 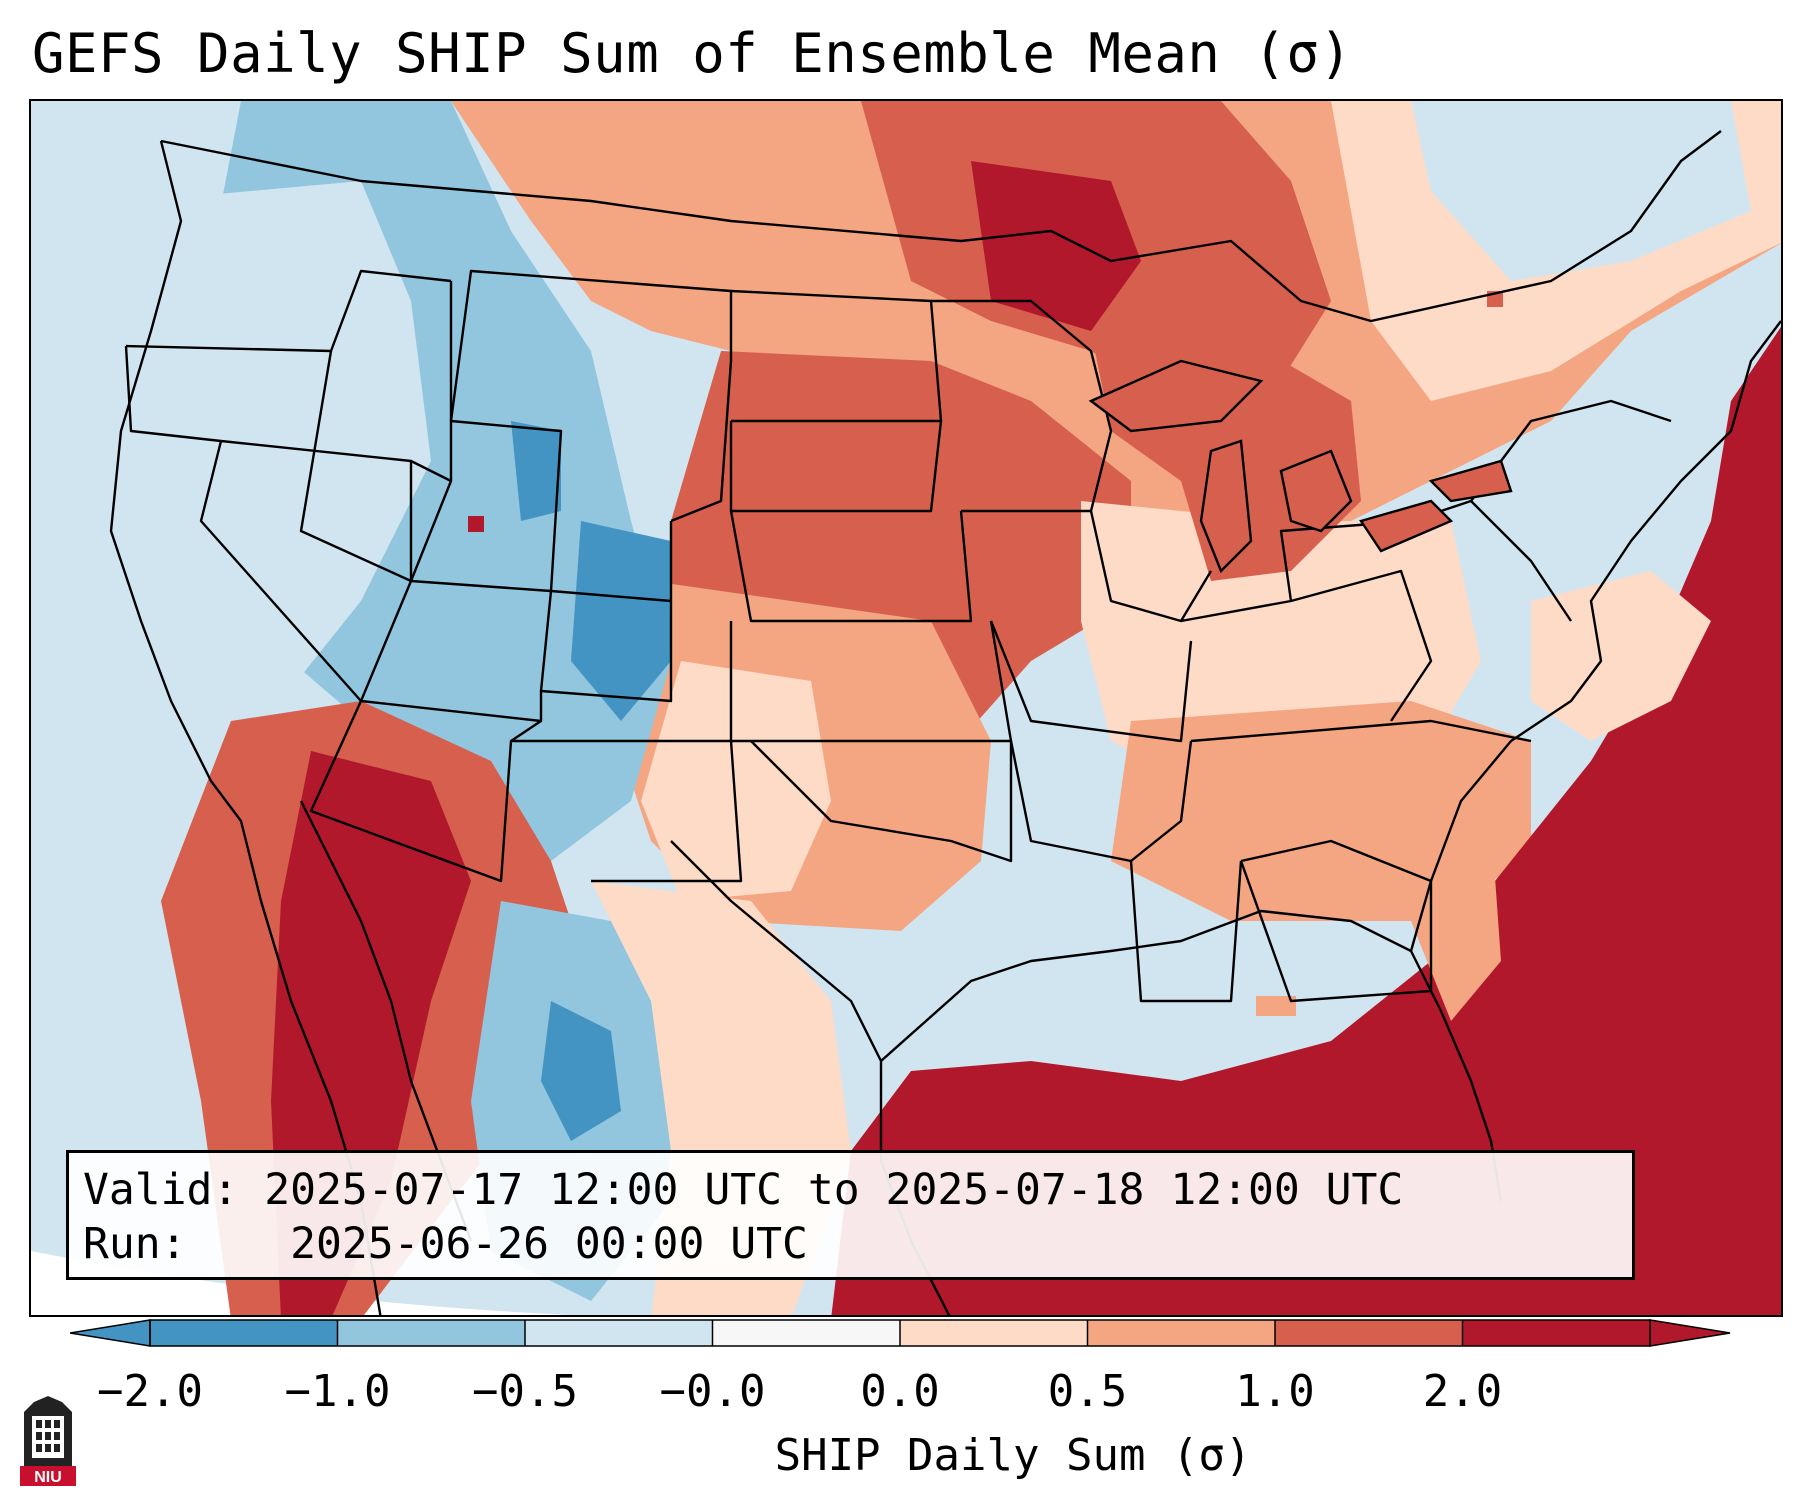 I want to click on great-lakes, so click(x=1300, y=466).